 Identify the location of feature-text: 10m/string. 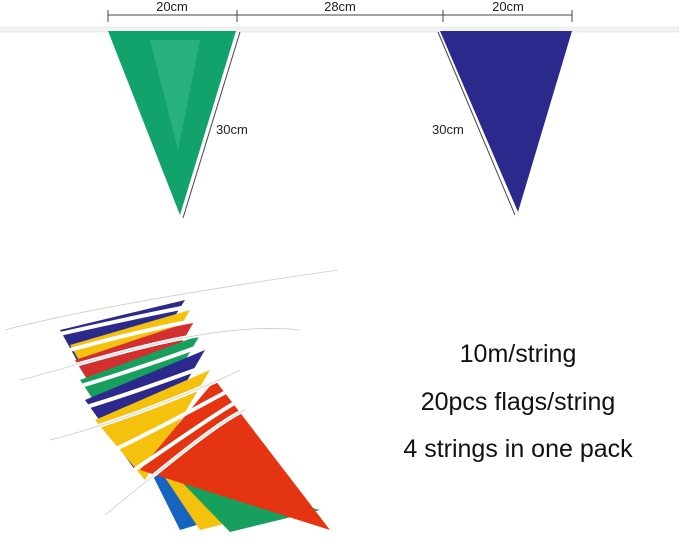
(518, 354).